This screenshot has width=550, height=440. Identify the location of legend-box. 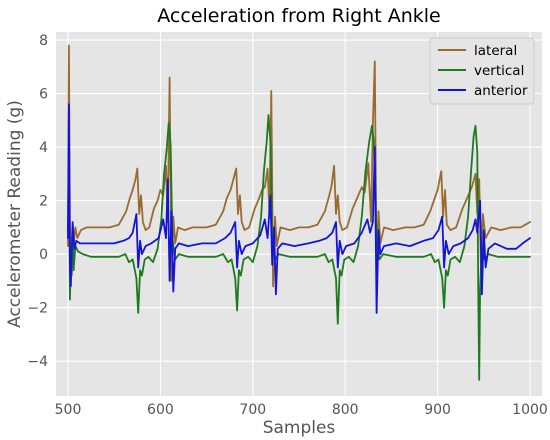
(482, 71).